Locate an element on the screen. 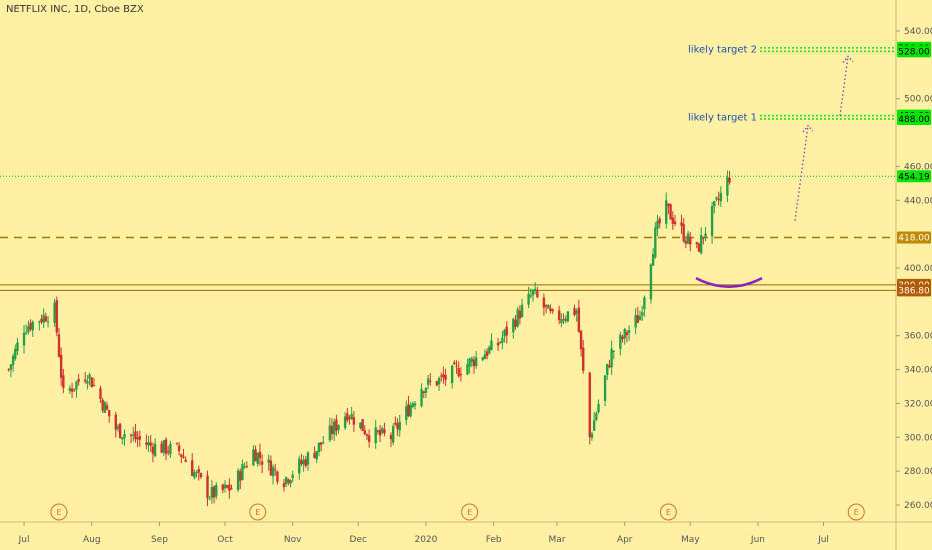  x-tick-label: 2020 is located at coordinates (425, 540).